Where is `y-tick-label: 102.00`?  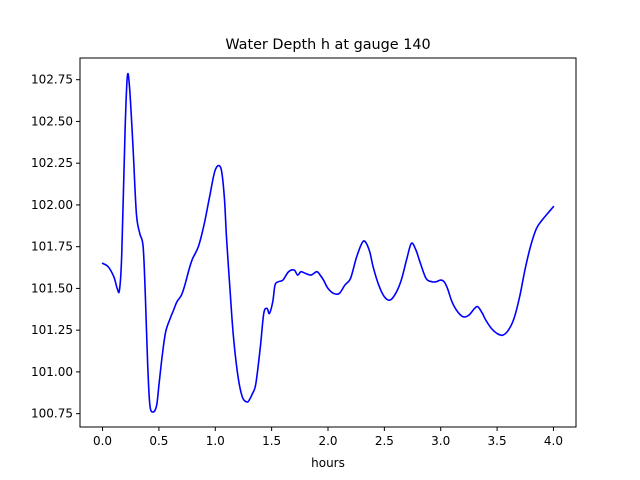
y-tick-label: 102.00 is located at coordinates (52, 205).